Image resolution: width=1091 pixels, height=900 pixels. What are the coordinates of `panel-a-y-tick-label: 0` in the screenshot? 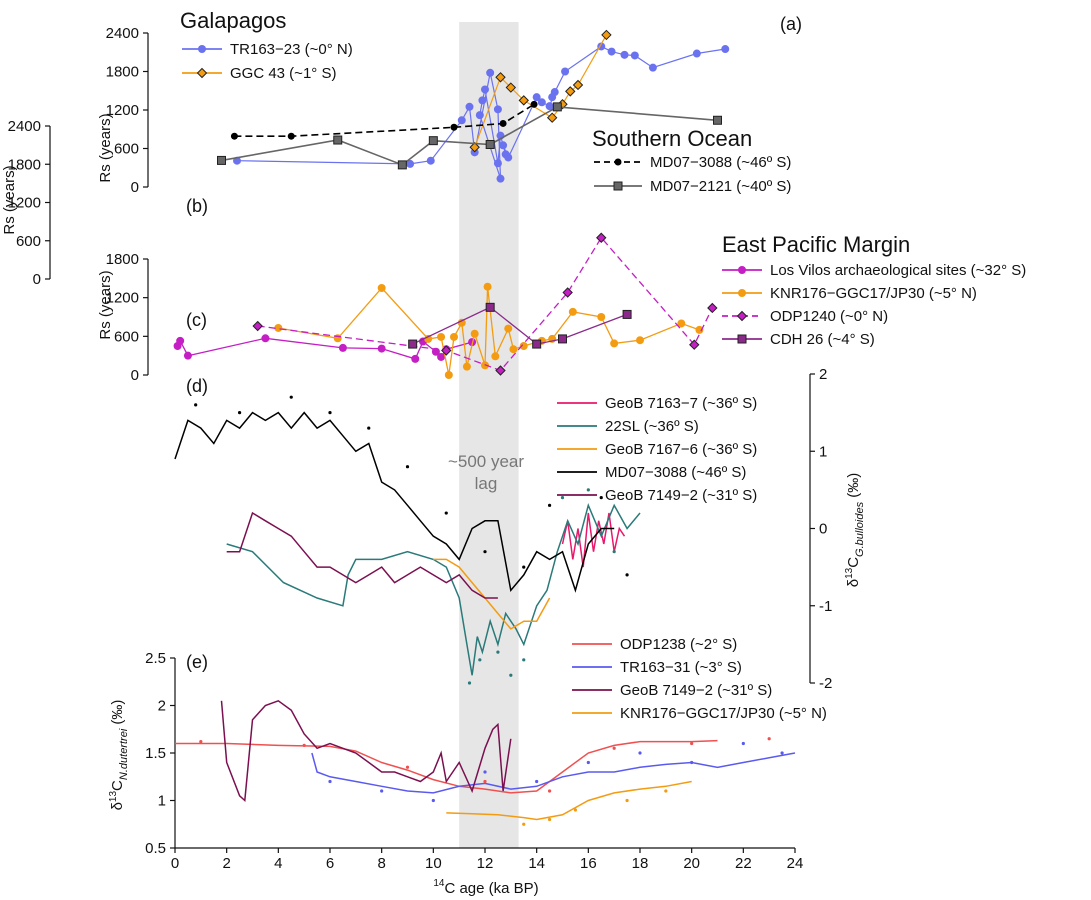 It's located at (135, 187).